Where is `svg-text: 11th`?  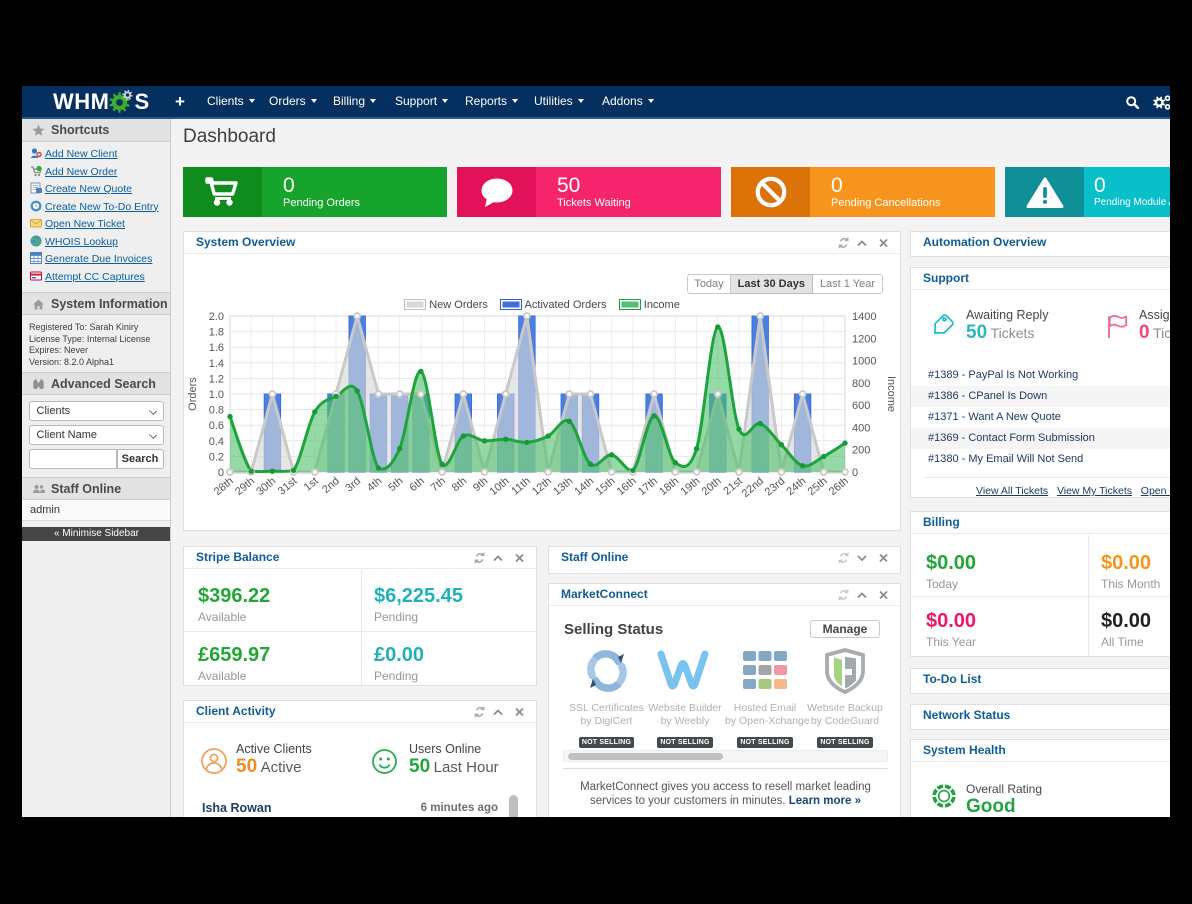
svg-text: 11th is located at coordinates (520, 486).